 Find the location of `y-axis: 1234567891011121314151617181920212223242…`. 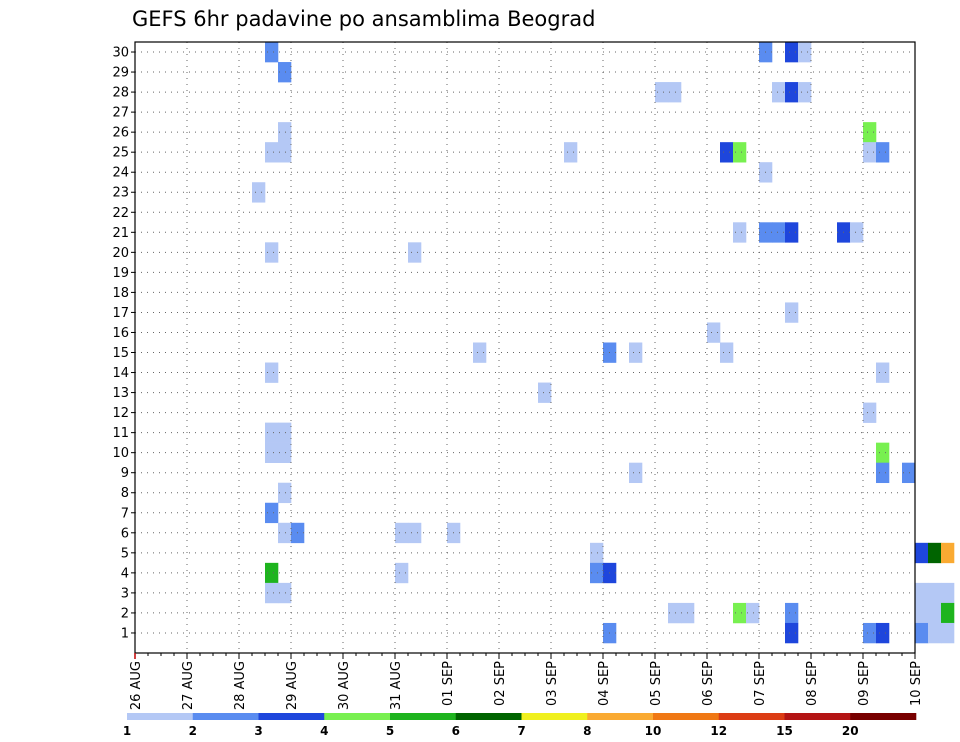

y-axis: 1234567891011121314151617181920212223242… is located at coordinates (123, 343).